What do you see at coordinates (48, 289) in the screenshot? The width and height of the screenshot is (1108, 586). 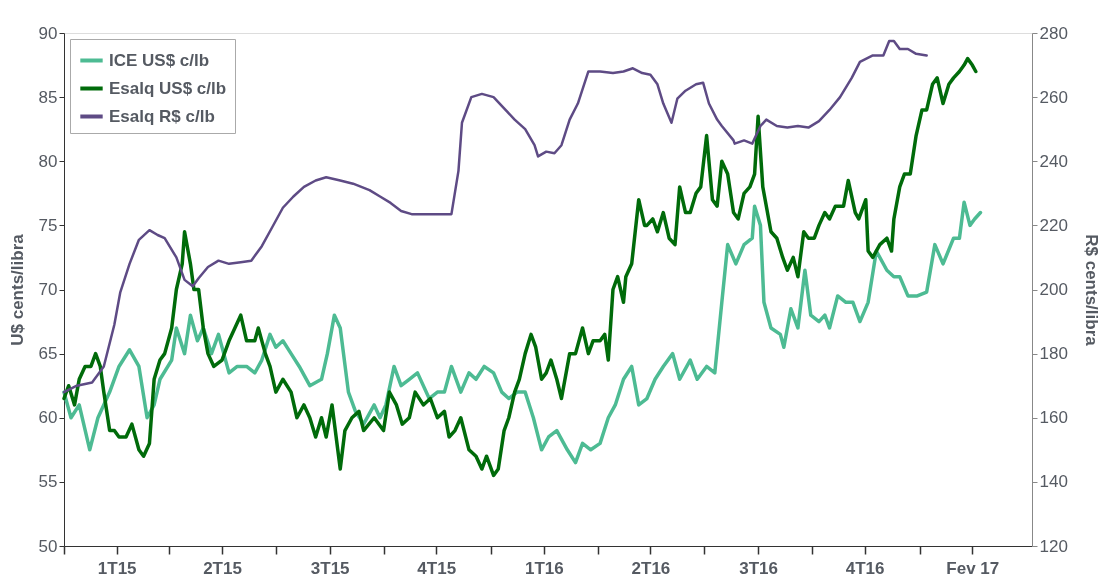 I see `y-tick-label: 70` at bounding box center [48, 289].